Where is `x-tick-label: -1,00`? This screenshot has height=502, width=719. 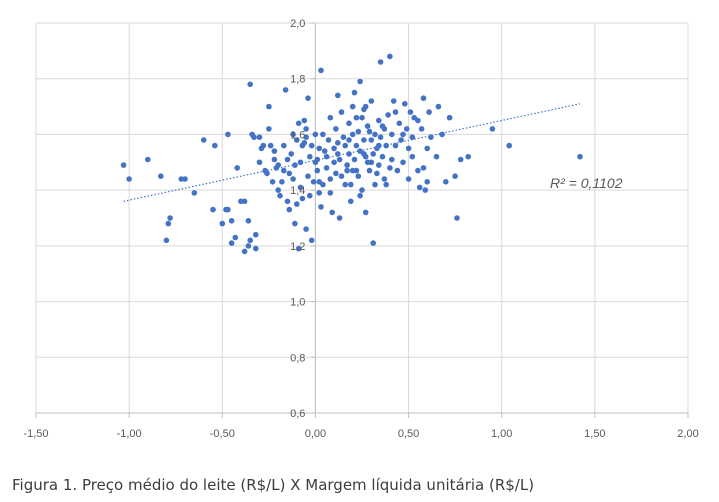 x-tick-label: -1,00 is located at coordinates (129, 434).